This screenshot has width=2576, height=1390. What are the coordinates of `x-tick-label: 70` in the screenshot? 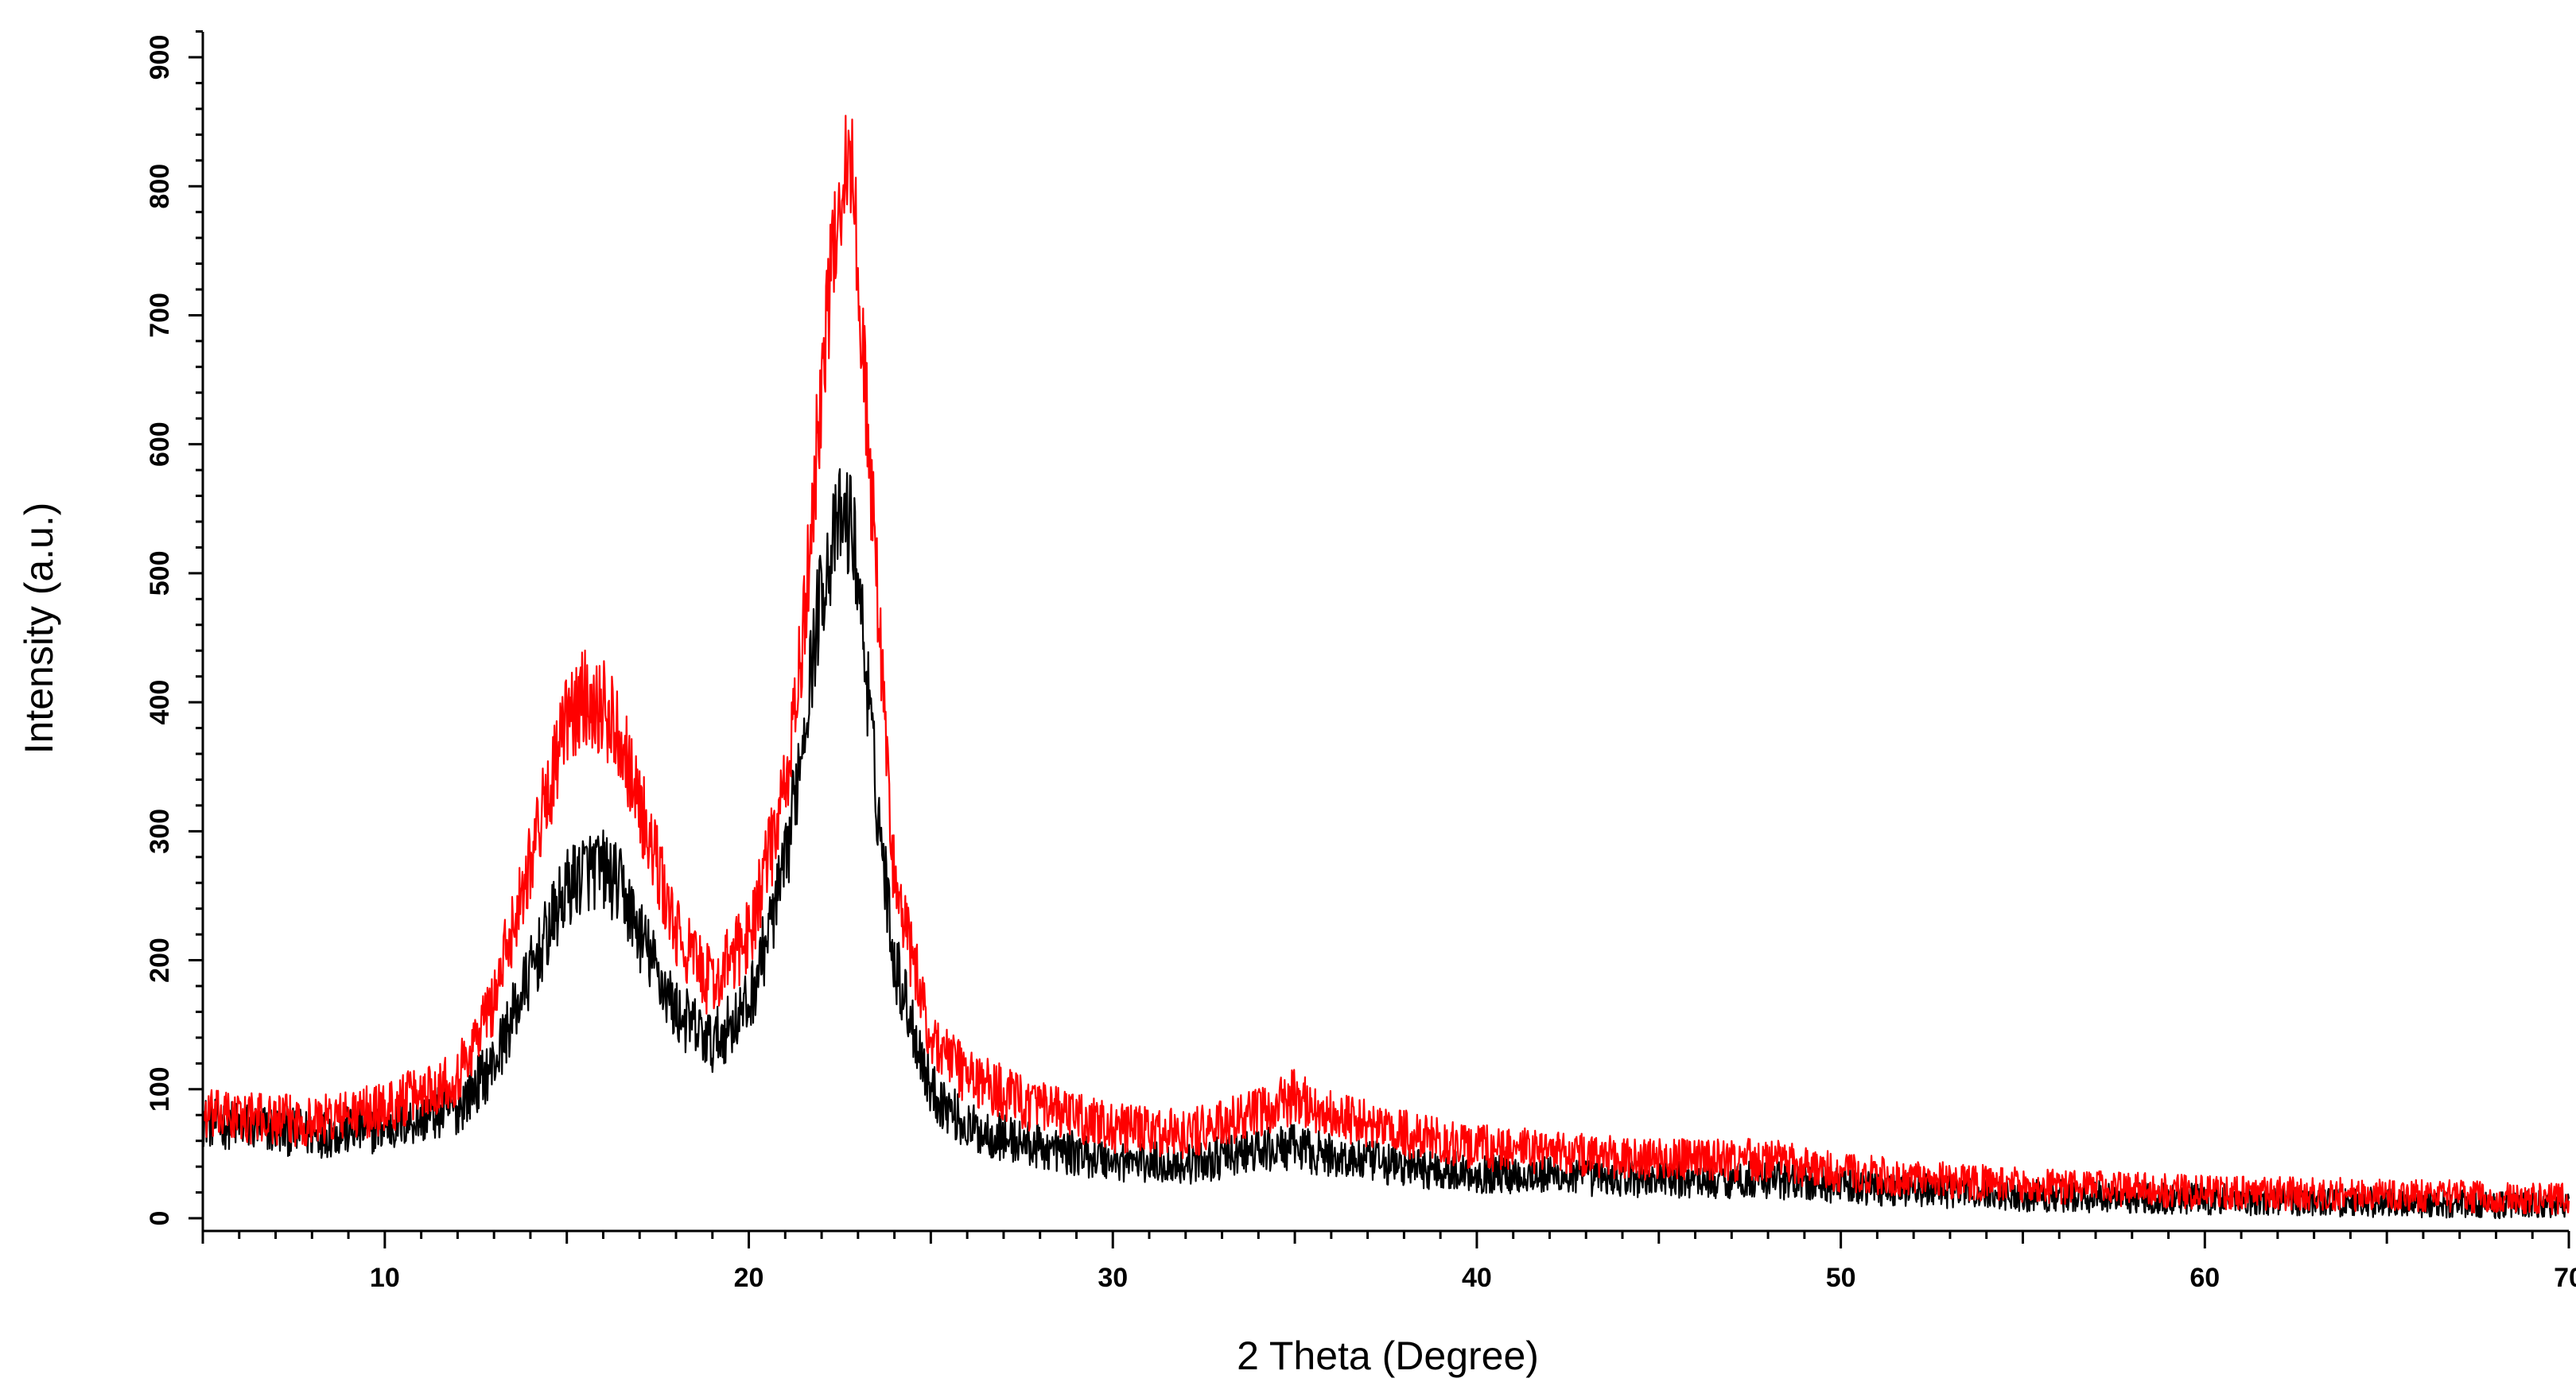 It's located at (2565, 1278).